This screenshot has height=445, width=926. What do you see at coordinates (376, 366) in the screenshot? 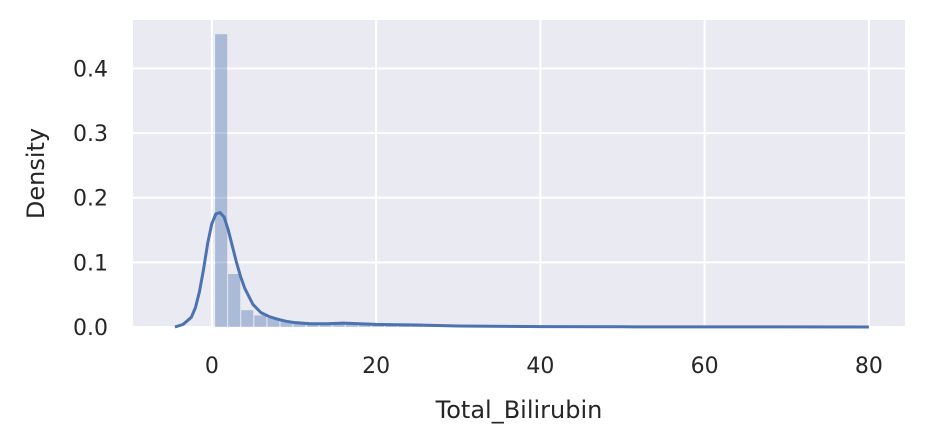
I see `x-tick-label: 20` at bounding box center [376, 366].